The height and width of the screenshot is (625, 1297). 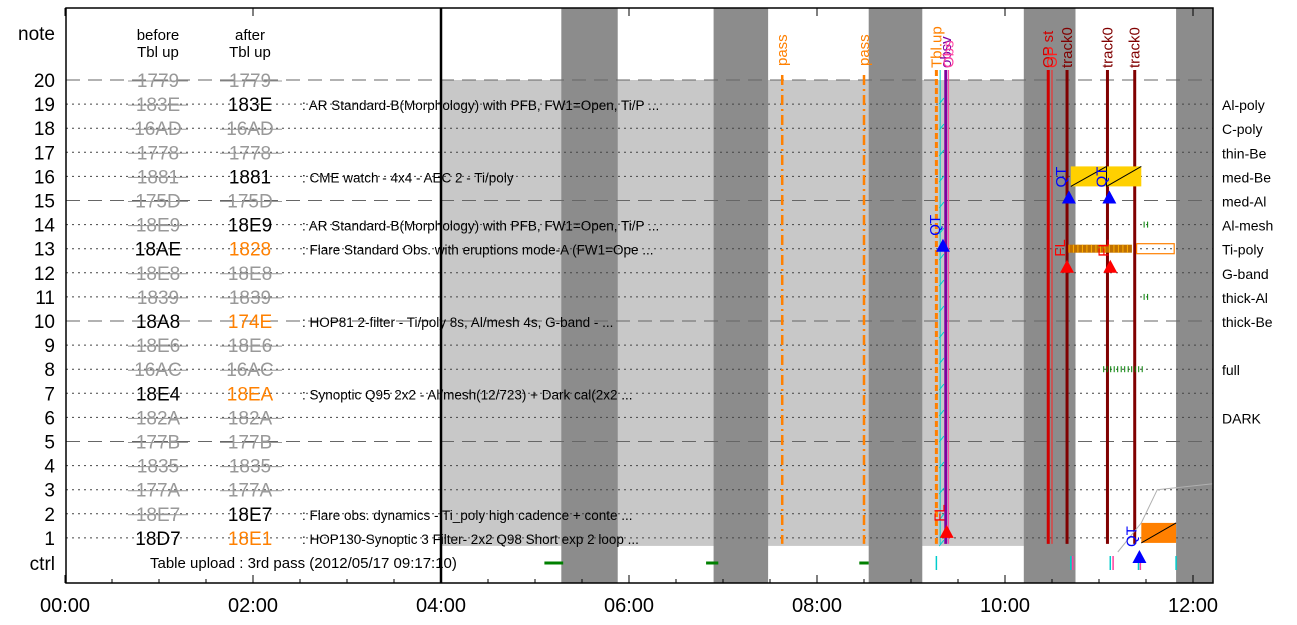 I want to click on filter-label: med-Be, so click(x=1246, y=177).